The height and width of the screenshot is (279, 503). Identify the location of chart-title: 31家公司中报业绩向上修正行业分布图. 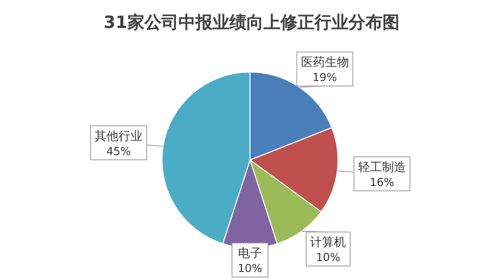
(252, 23).